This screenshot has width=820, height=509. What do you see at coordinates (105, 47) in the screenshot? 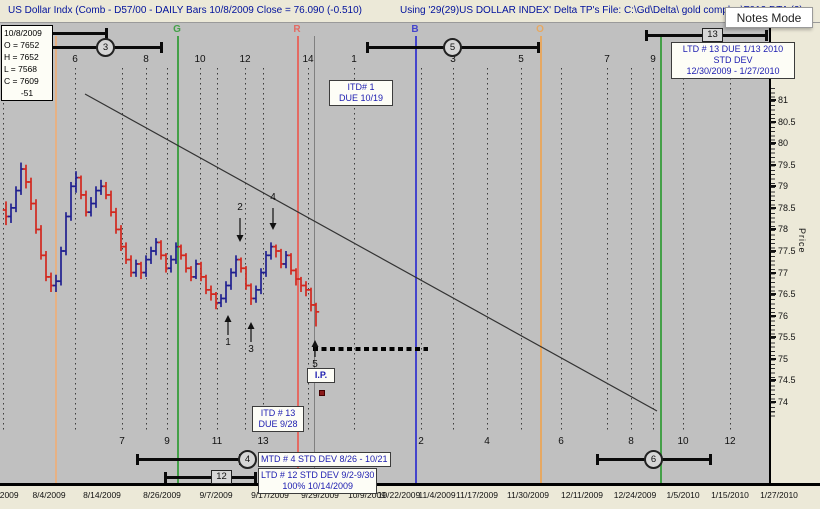
I see `tp-number-circle: 3` at bounding box center [105, 47].